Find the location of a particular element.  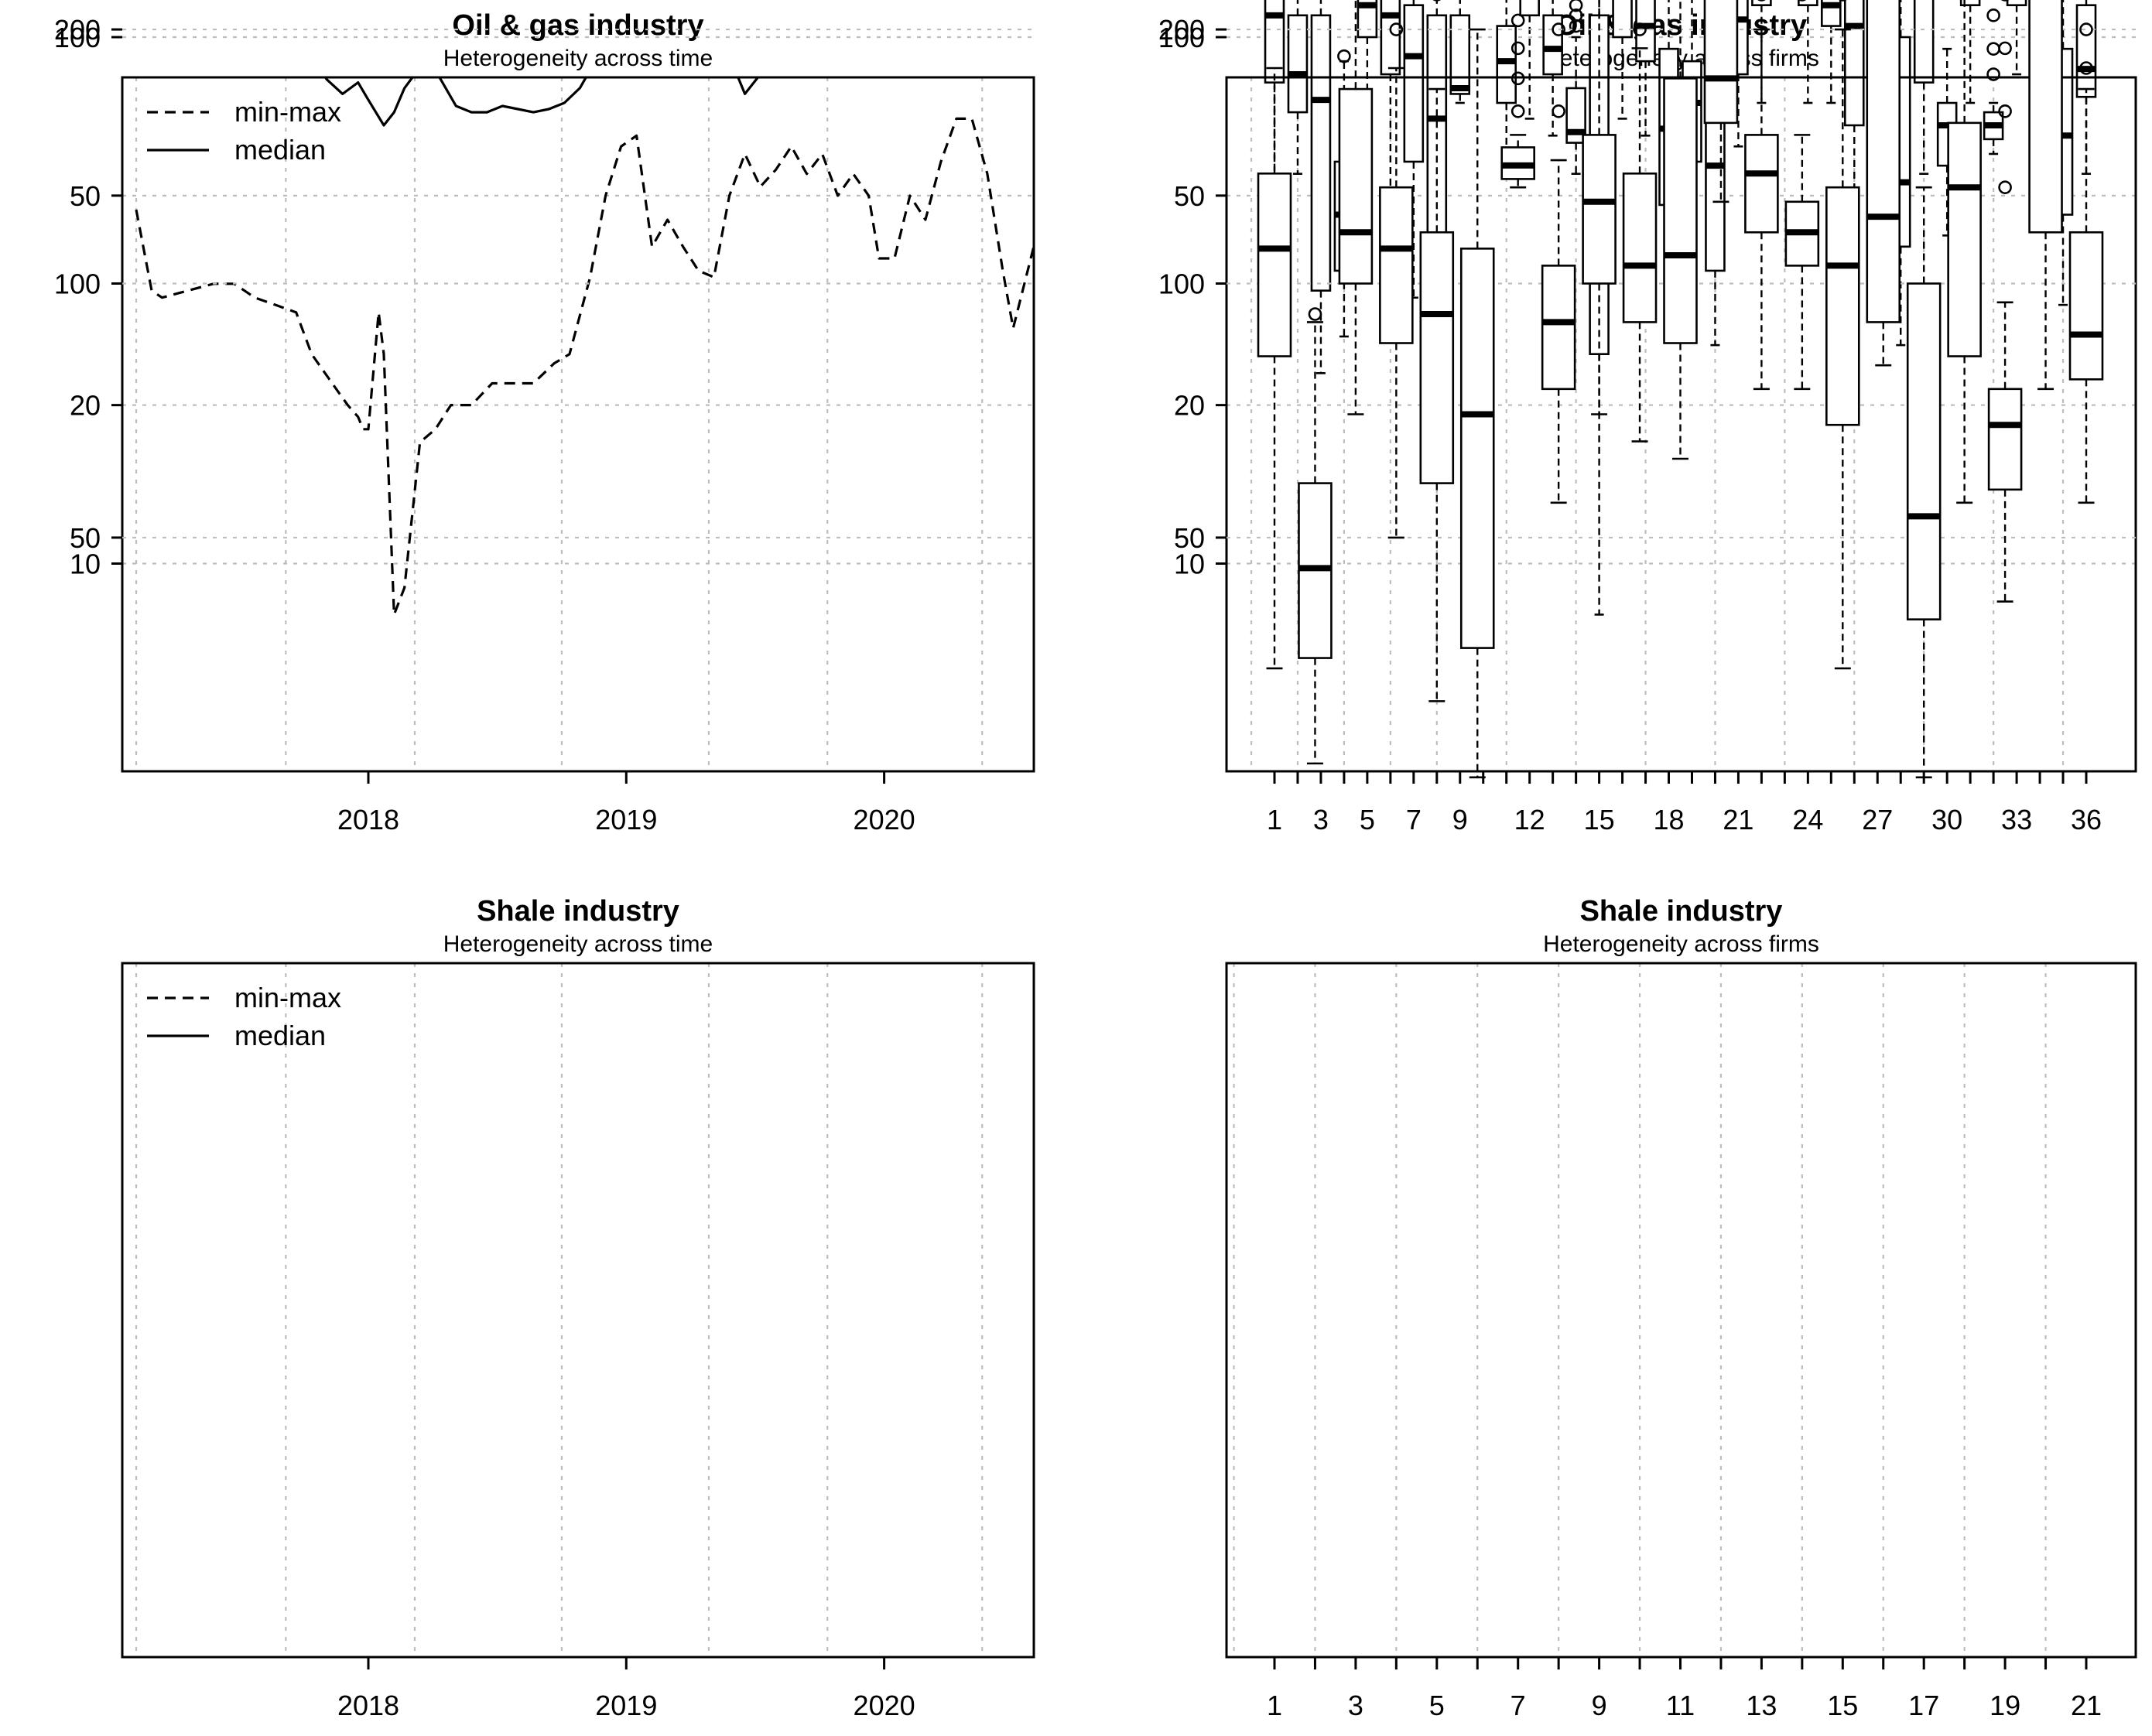

x-tick-label: 13 is located at coordinates (1761, 1705).